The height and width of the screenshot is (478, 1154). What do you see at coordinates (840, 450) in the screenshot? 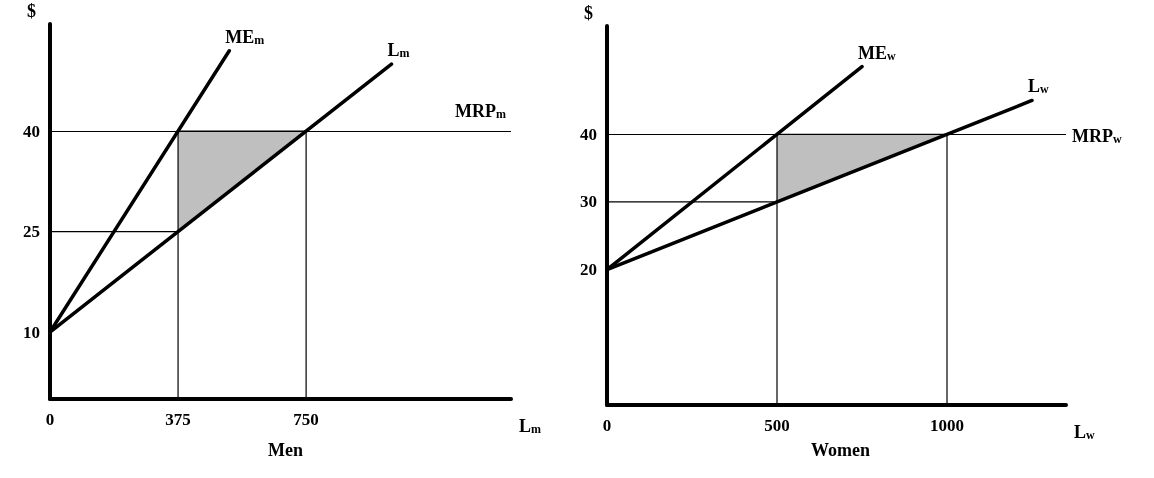
I see `text: Women` at bounding box center [840, 450].